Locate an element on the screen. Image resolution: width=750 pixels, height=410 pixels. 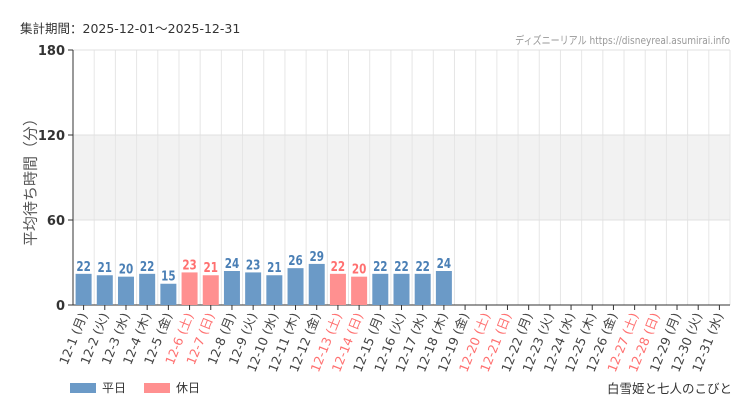
legend: 平日 休日 is located at coordinates (135, 387).